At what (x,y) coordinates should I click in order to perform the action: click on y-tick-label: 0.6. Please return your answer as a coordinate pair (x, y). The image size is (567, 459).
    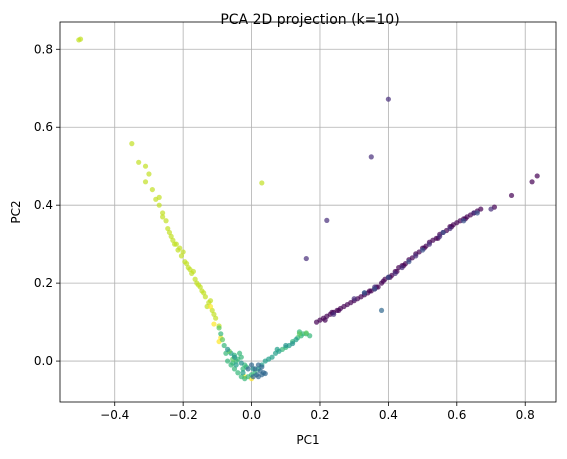
    Looking at the image, I should click on (43, 127).